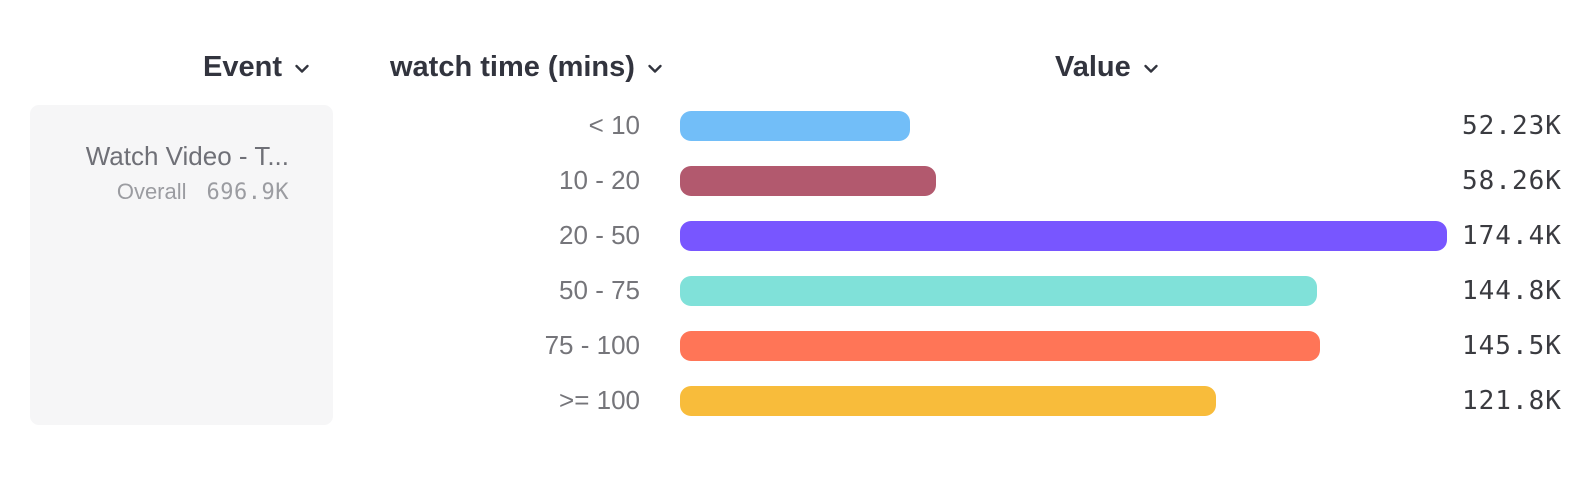  I want to click on value-column-label: Value, so click(1093, 67).